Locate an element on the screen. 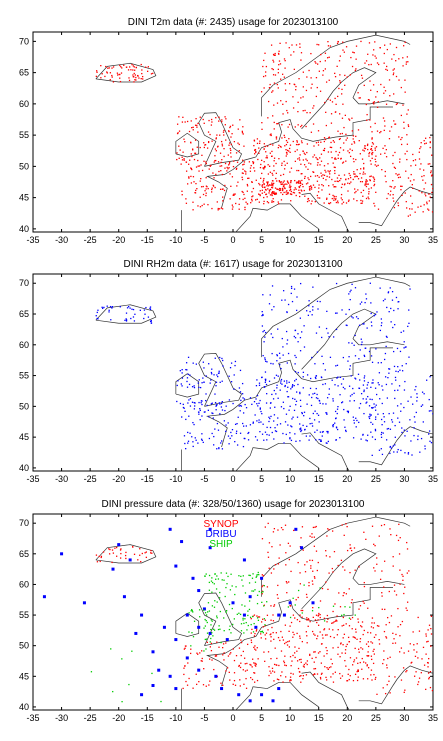 The width and height of the screenshot is (443, 741). x-tick-label: -25 is located at coordinates (90, 240).